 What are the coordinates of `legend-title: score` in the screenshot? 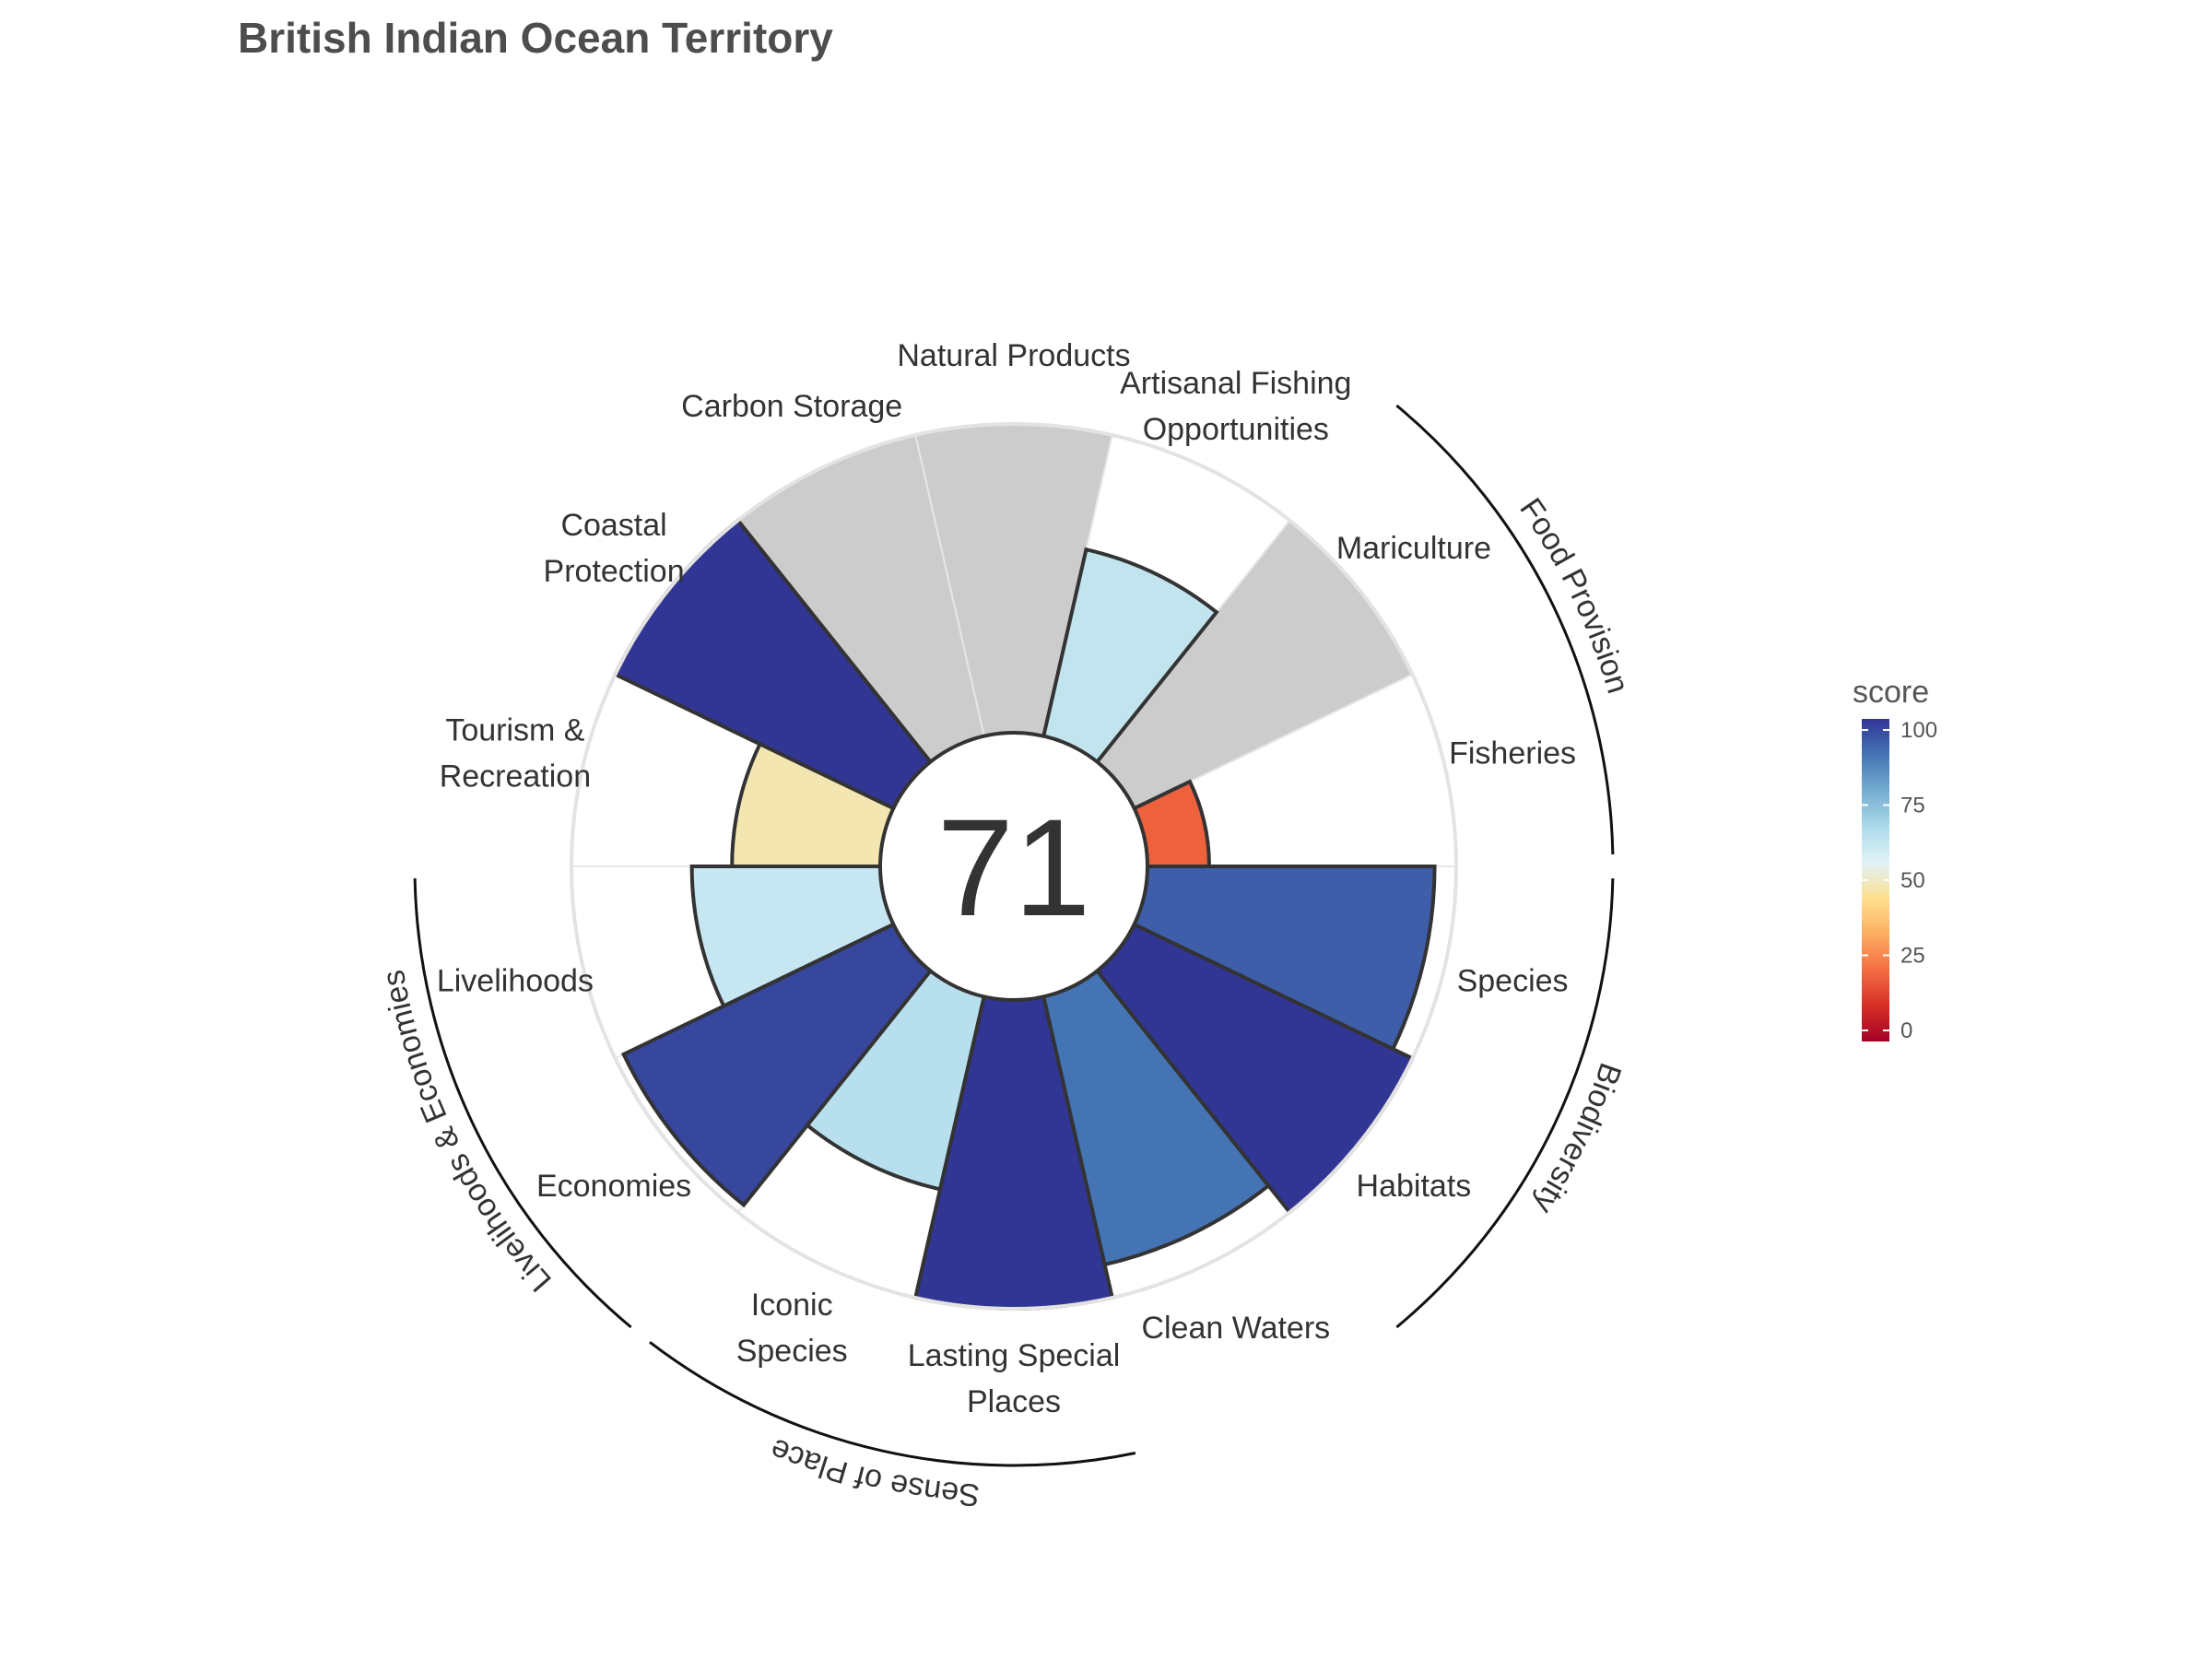 It's located at (1891, 692).